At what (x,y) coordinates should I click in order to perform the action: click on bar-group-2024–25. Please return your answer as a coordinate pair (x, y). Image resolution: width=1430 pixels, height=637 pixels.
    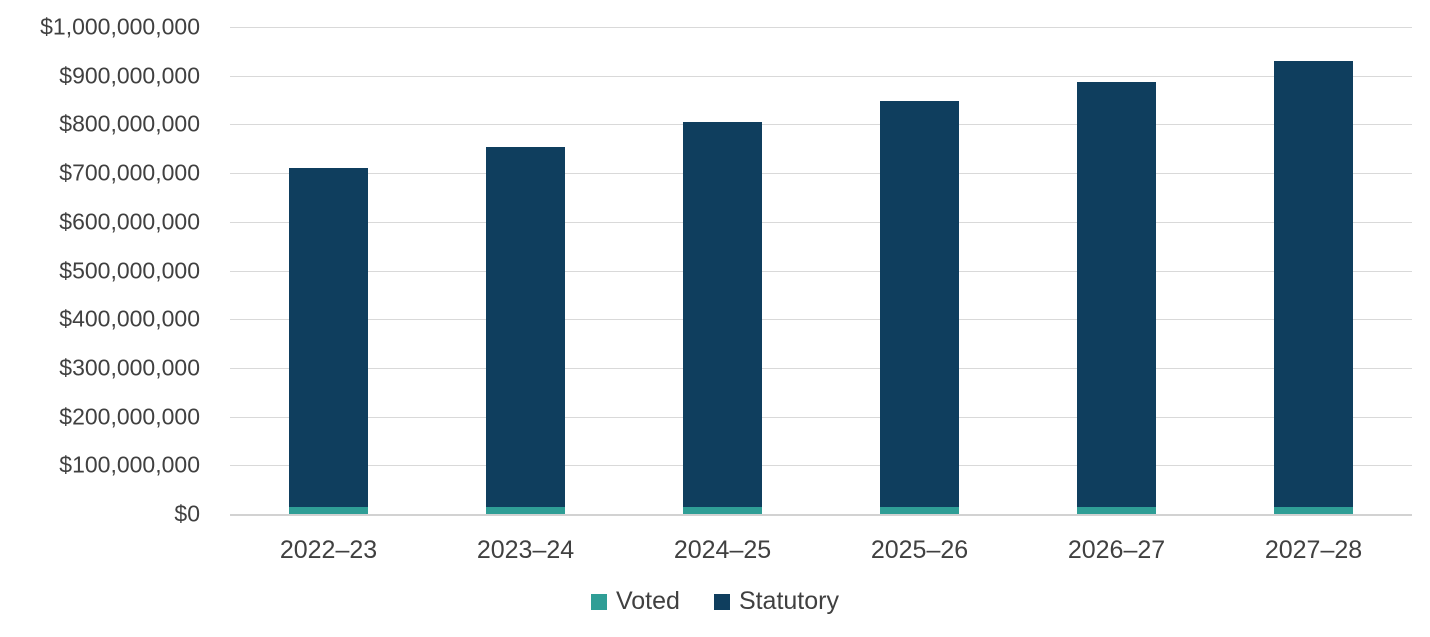
    Looking at the image, I should click on (722, 270).